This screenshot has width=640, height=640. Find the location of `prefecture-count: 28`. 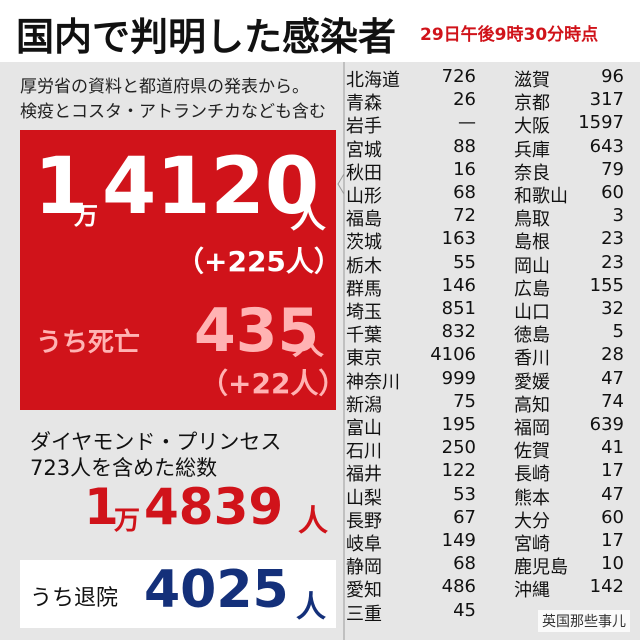

prefecture-count: 28 is located at coordinates (612, 355).